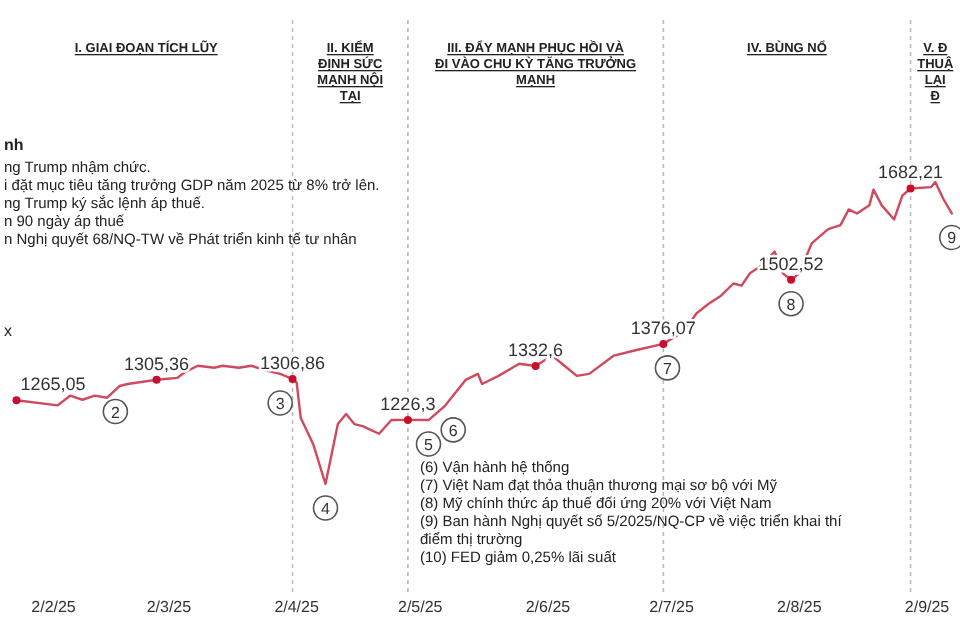 Image resolution: width=960 pixels, height=640 pixels. What do you see at coordinates (429, 445) in the screenshot?
I see `annotation: 5` at bounding box center [429, 445].